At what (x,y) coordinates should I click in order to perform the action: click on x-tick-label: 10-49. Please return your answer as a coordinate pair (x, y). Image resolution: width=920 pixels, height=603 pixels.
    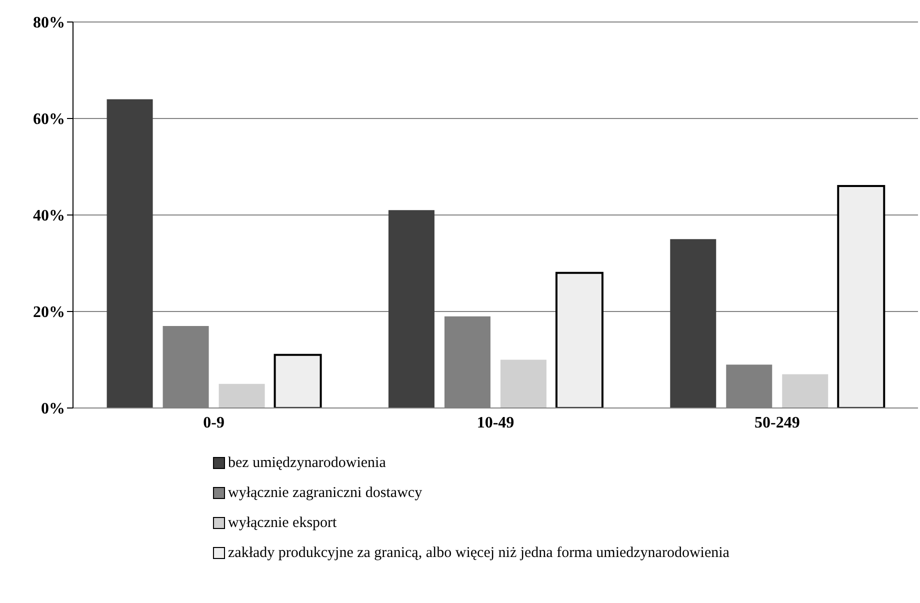
    Looking at the image, I should click on (495, 423).